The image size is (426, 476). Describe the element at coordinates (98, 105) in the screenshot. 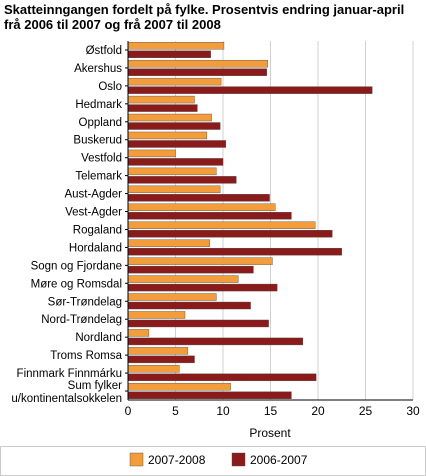

I see `category-label: Hedmark` at that location.